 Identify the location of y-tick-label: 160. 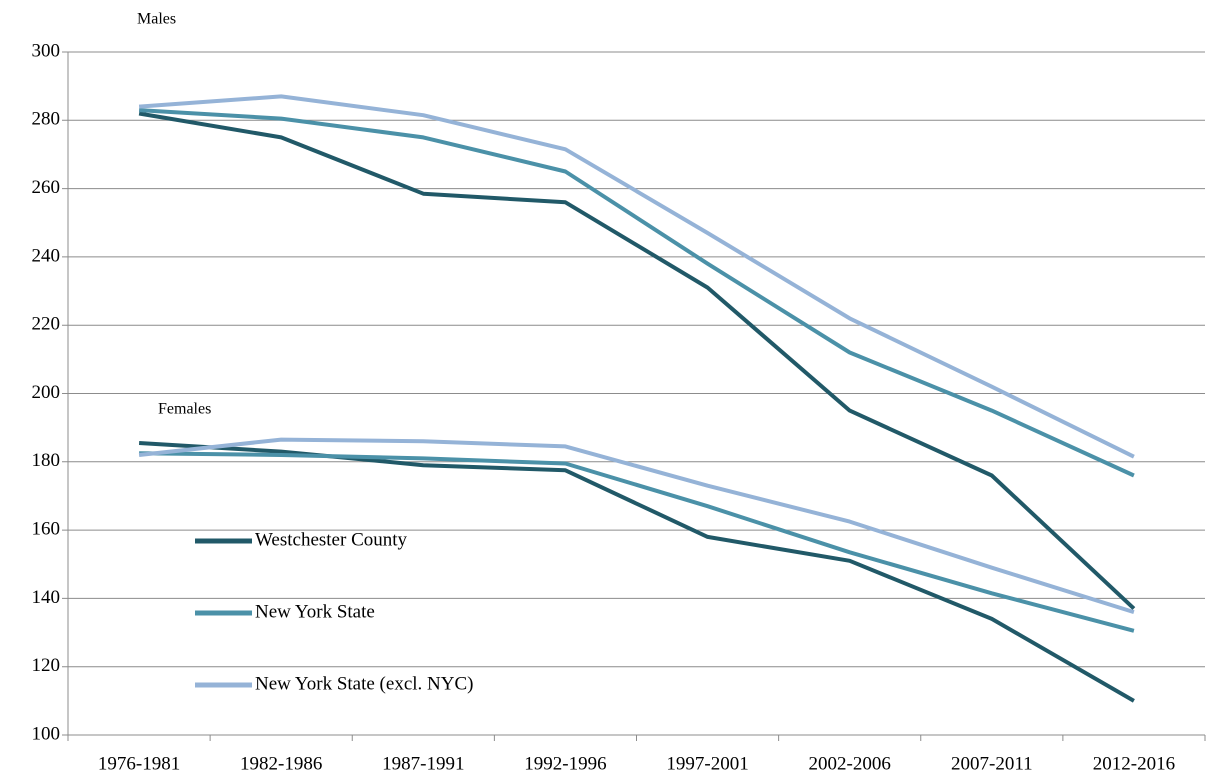
(46, 528).